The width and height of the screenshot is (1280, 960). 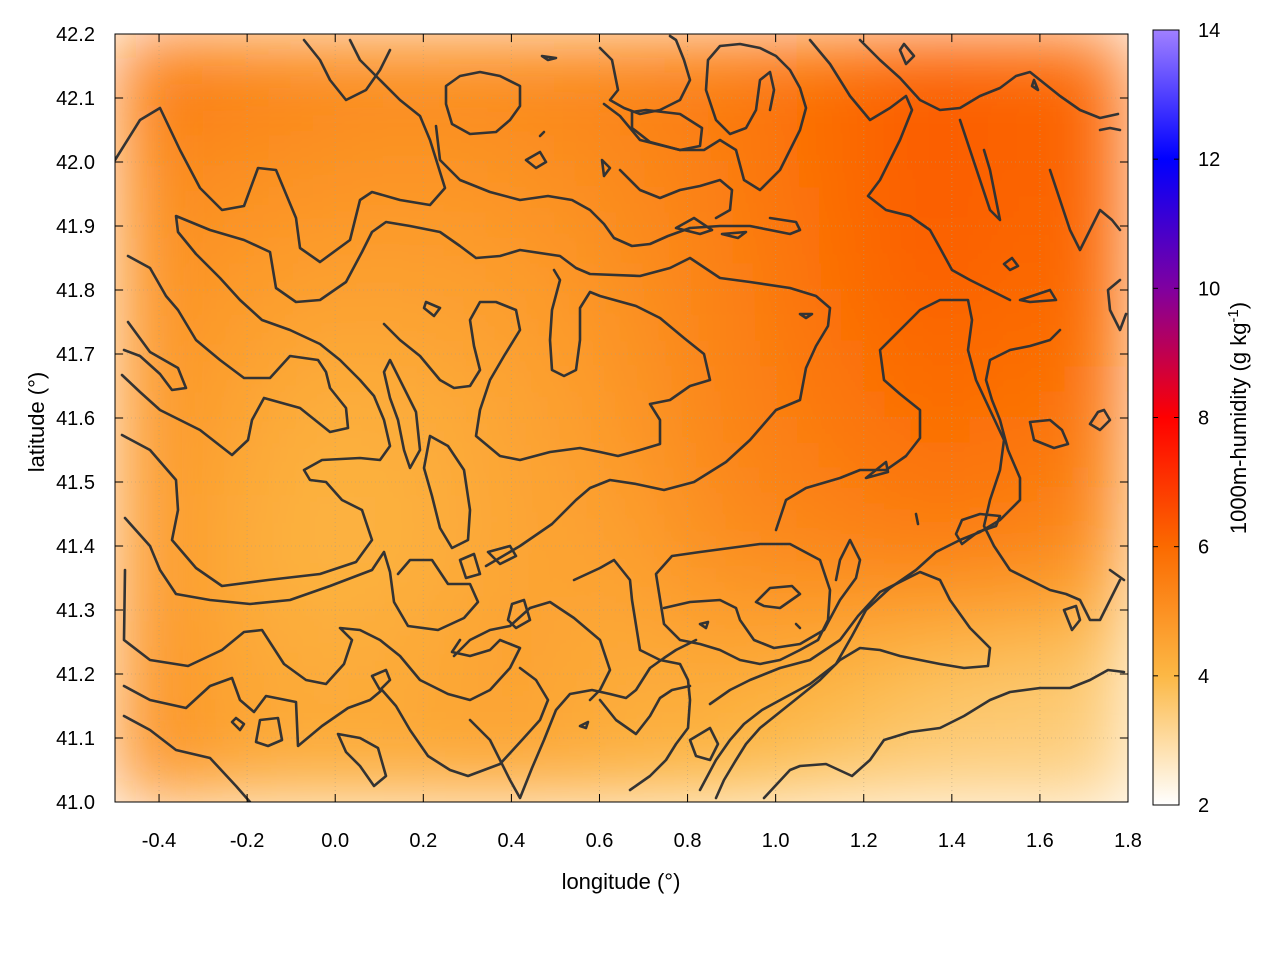 What do you see at coordinates (1128, 841) in the screenshot?
I see `x-tick-label: 1.8` at bounding box center [1128, 841].